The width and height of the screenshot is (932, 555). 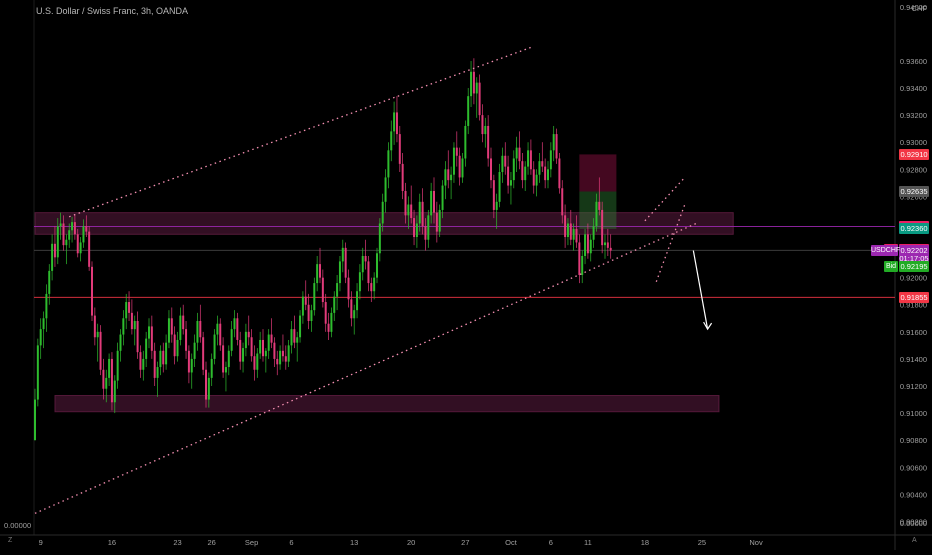 What do you see at coordinates (670, 243) in the screenshot?
I see `wedge-lower-line` at bounding box center [670, 243].